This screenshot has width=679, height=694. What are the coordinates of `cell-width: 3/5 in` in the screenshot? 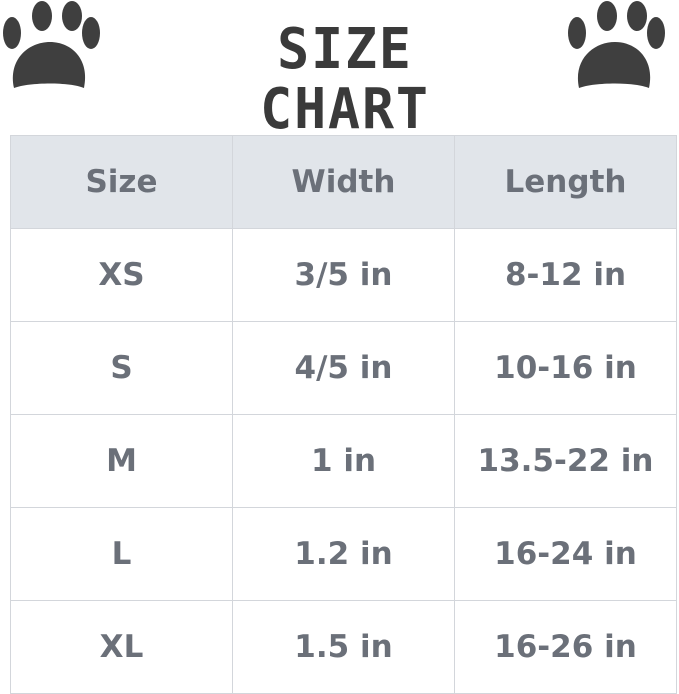 It's located at (343, 275).